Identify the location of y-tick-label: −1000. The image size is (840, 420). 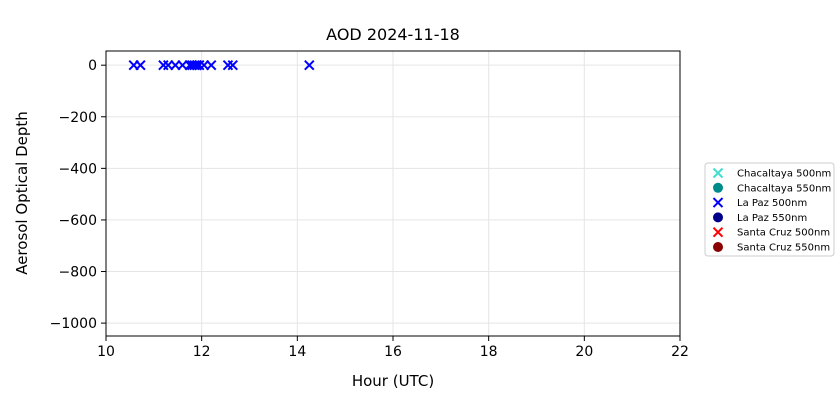
(73, 324).